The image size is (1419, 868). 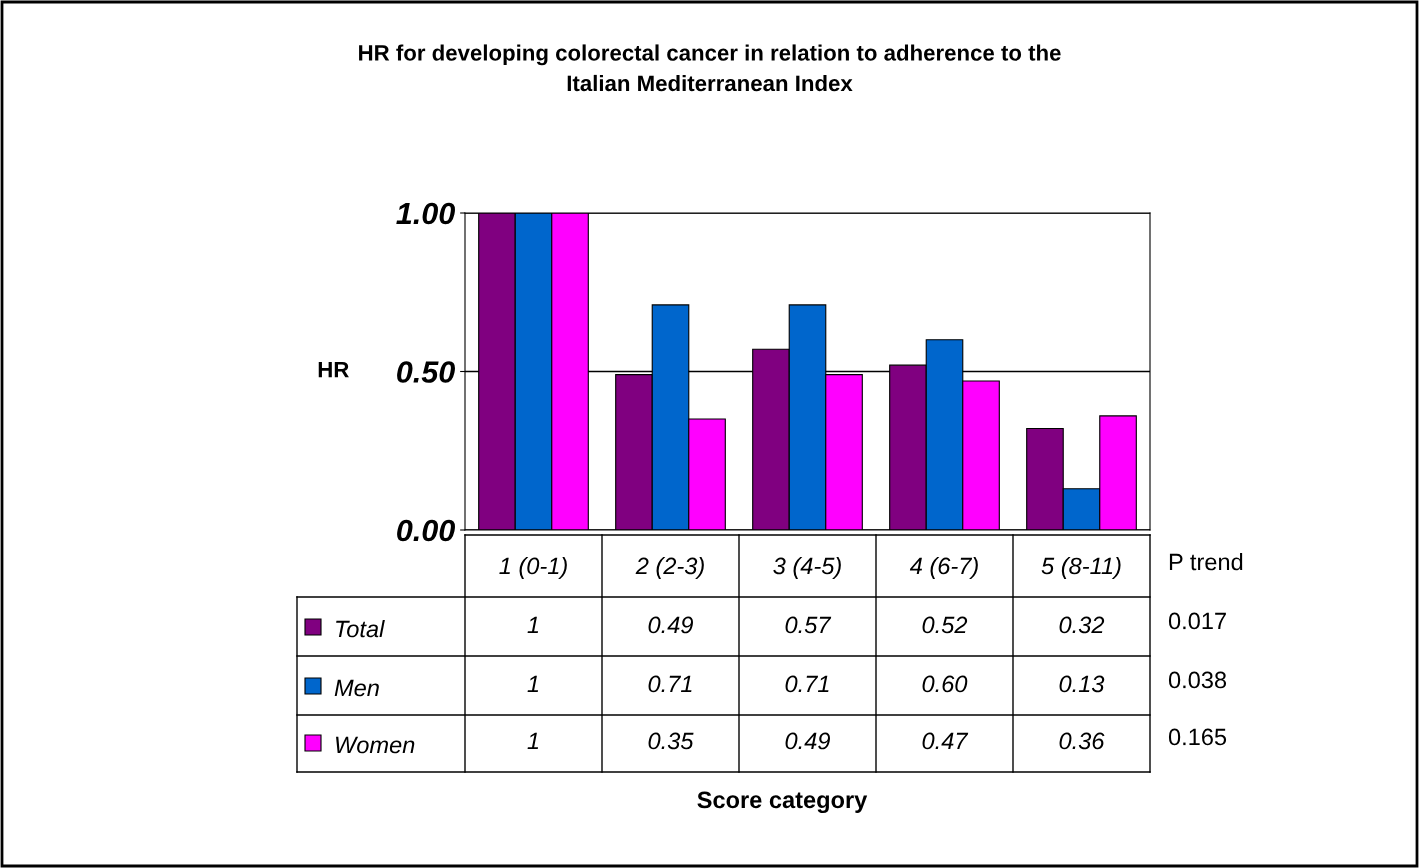 I want to click on data-label: 0.47, so click(x=945, y=741).